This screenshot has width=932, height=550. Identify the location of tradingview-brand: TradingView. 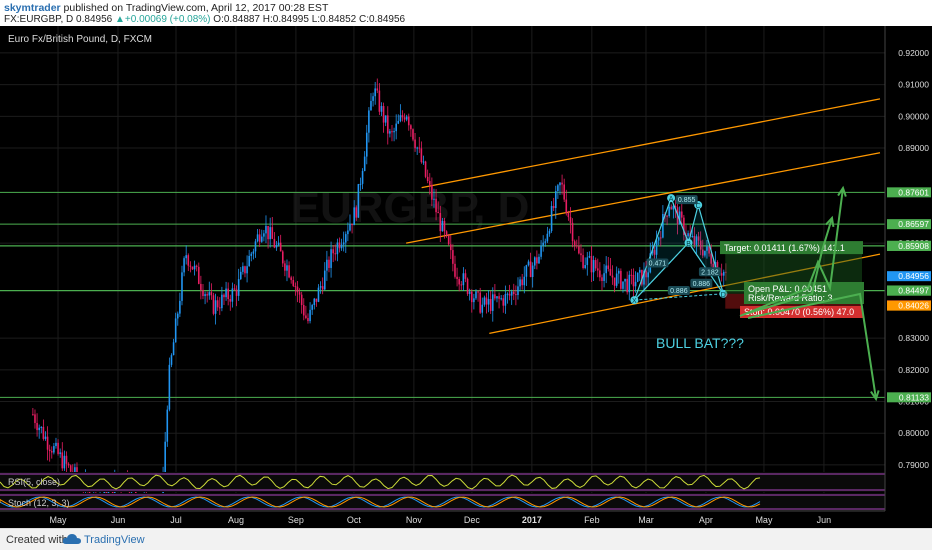
(114, 540).